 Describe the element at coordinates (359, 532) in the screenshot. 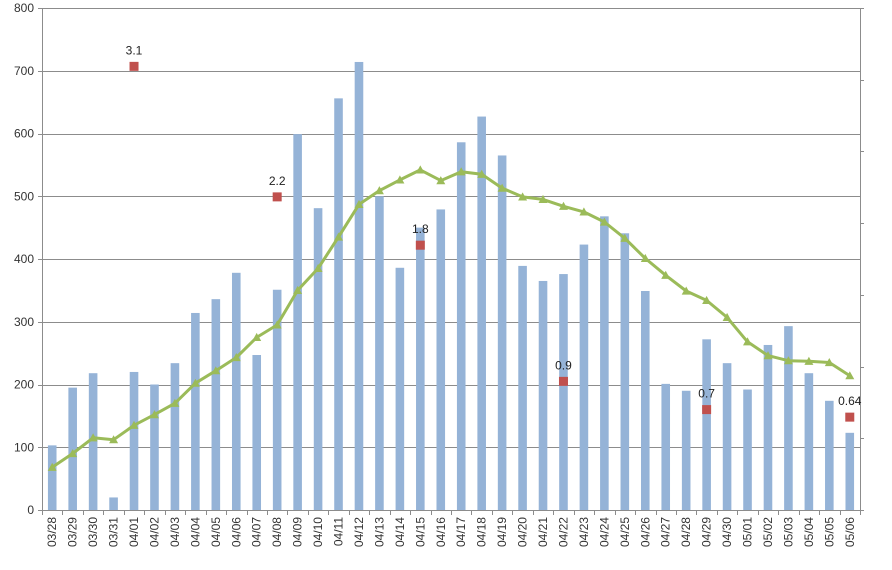

I see `x-tick-label: 04/12` at that location.